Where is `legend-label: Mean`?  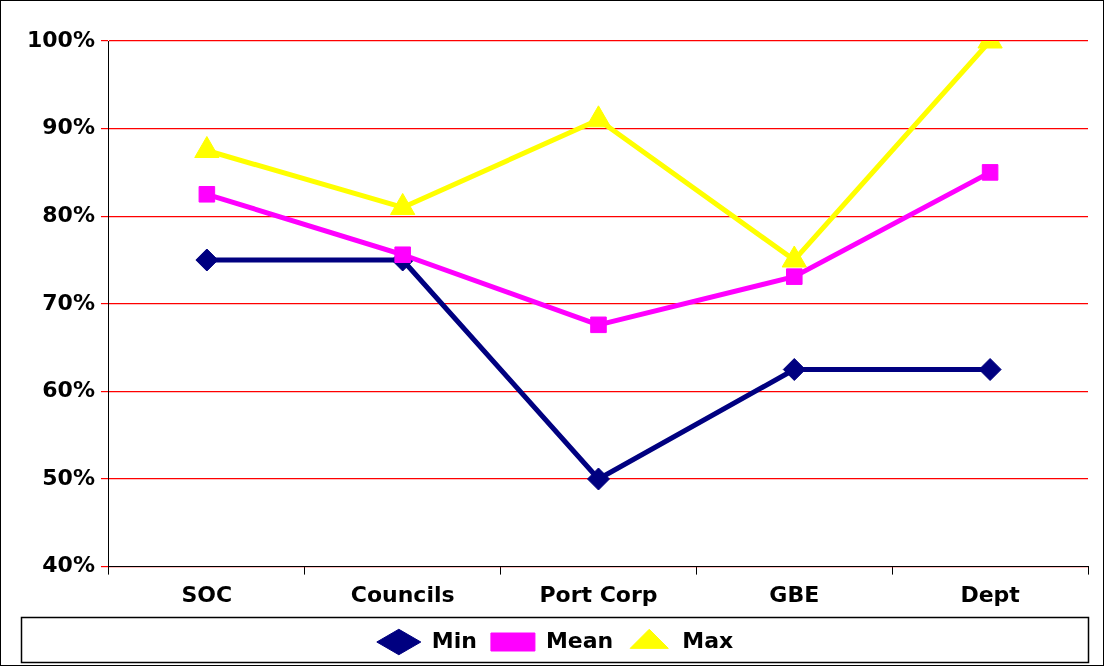 legend-label: Mean is located at coordinates (579, 640).